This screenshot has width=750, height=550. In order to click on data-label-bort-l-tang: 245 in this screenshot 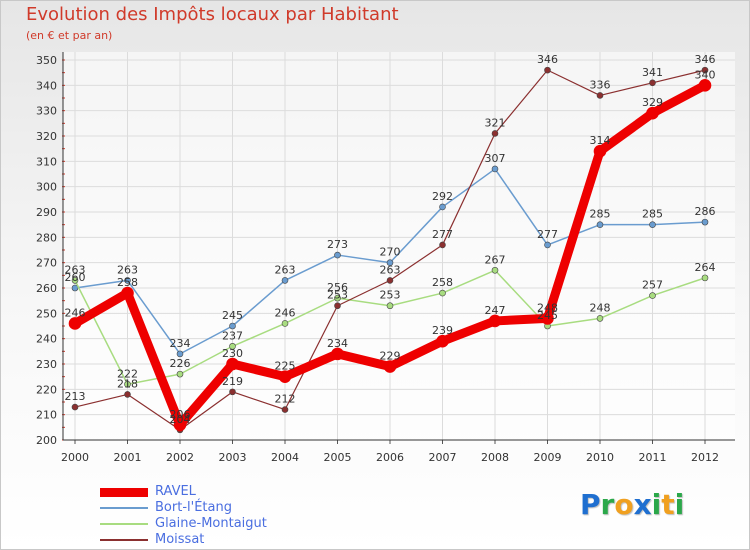, I will do `click(232, 315)`.